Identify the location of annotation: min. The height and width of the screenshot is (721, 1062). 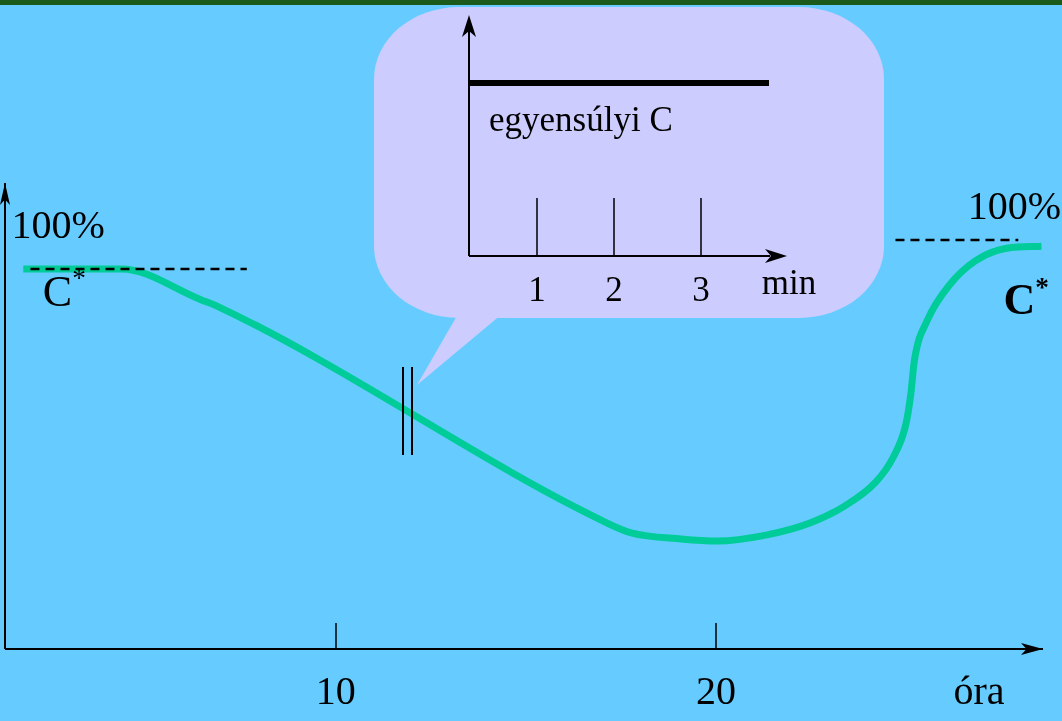
(789, 283).